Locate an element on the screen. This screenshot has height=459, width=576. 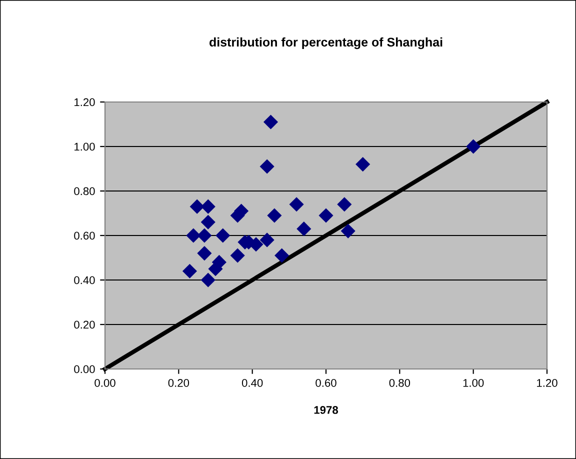
x-tick-label: 1.00 is located at coordinates (473, 383).